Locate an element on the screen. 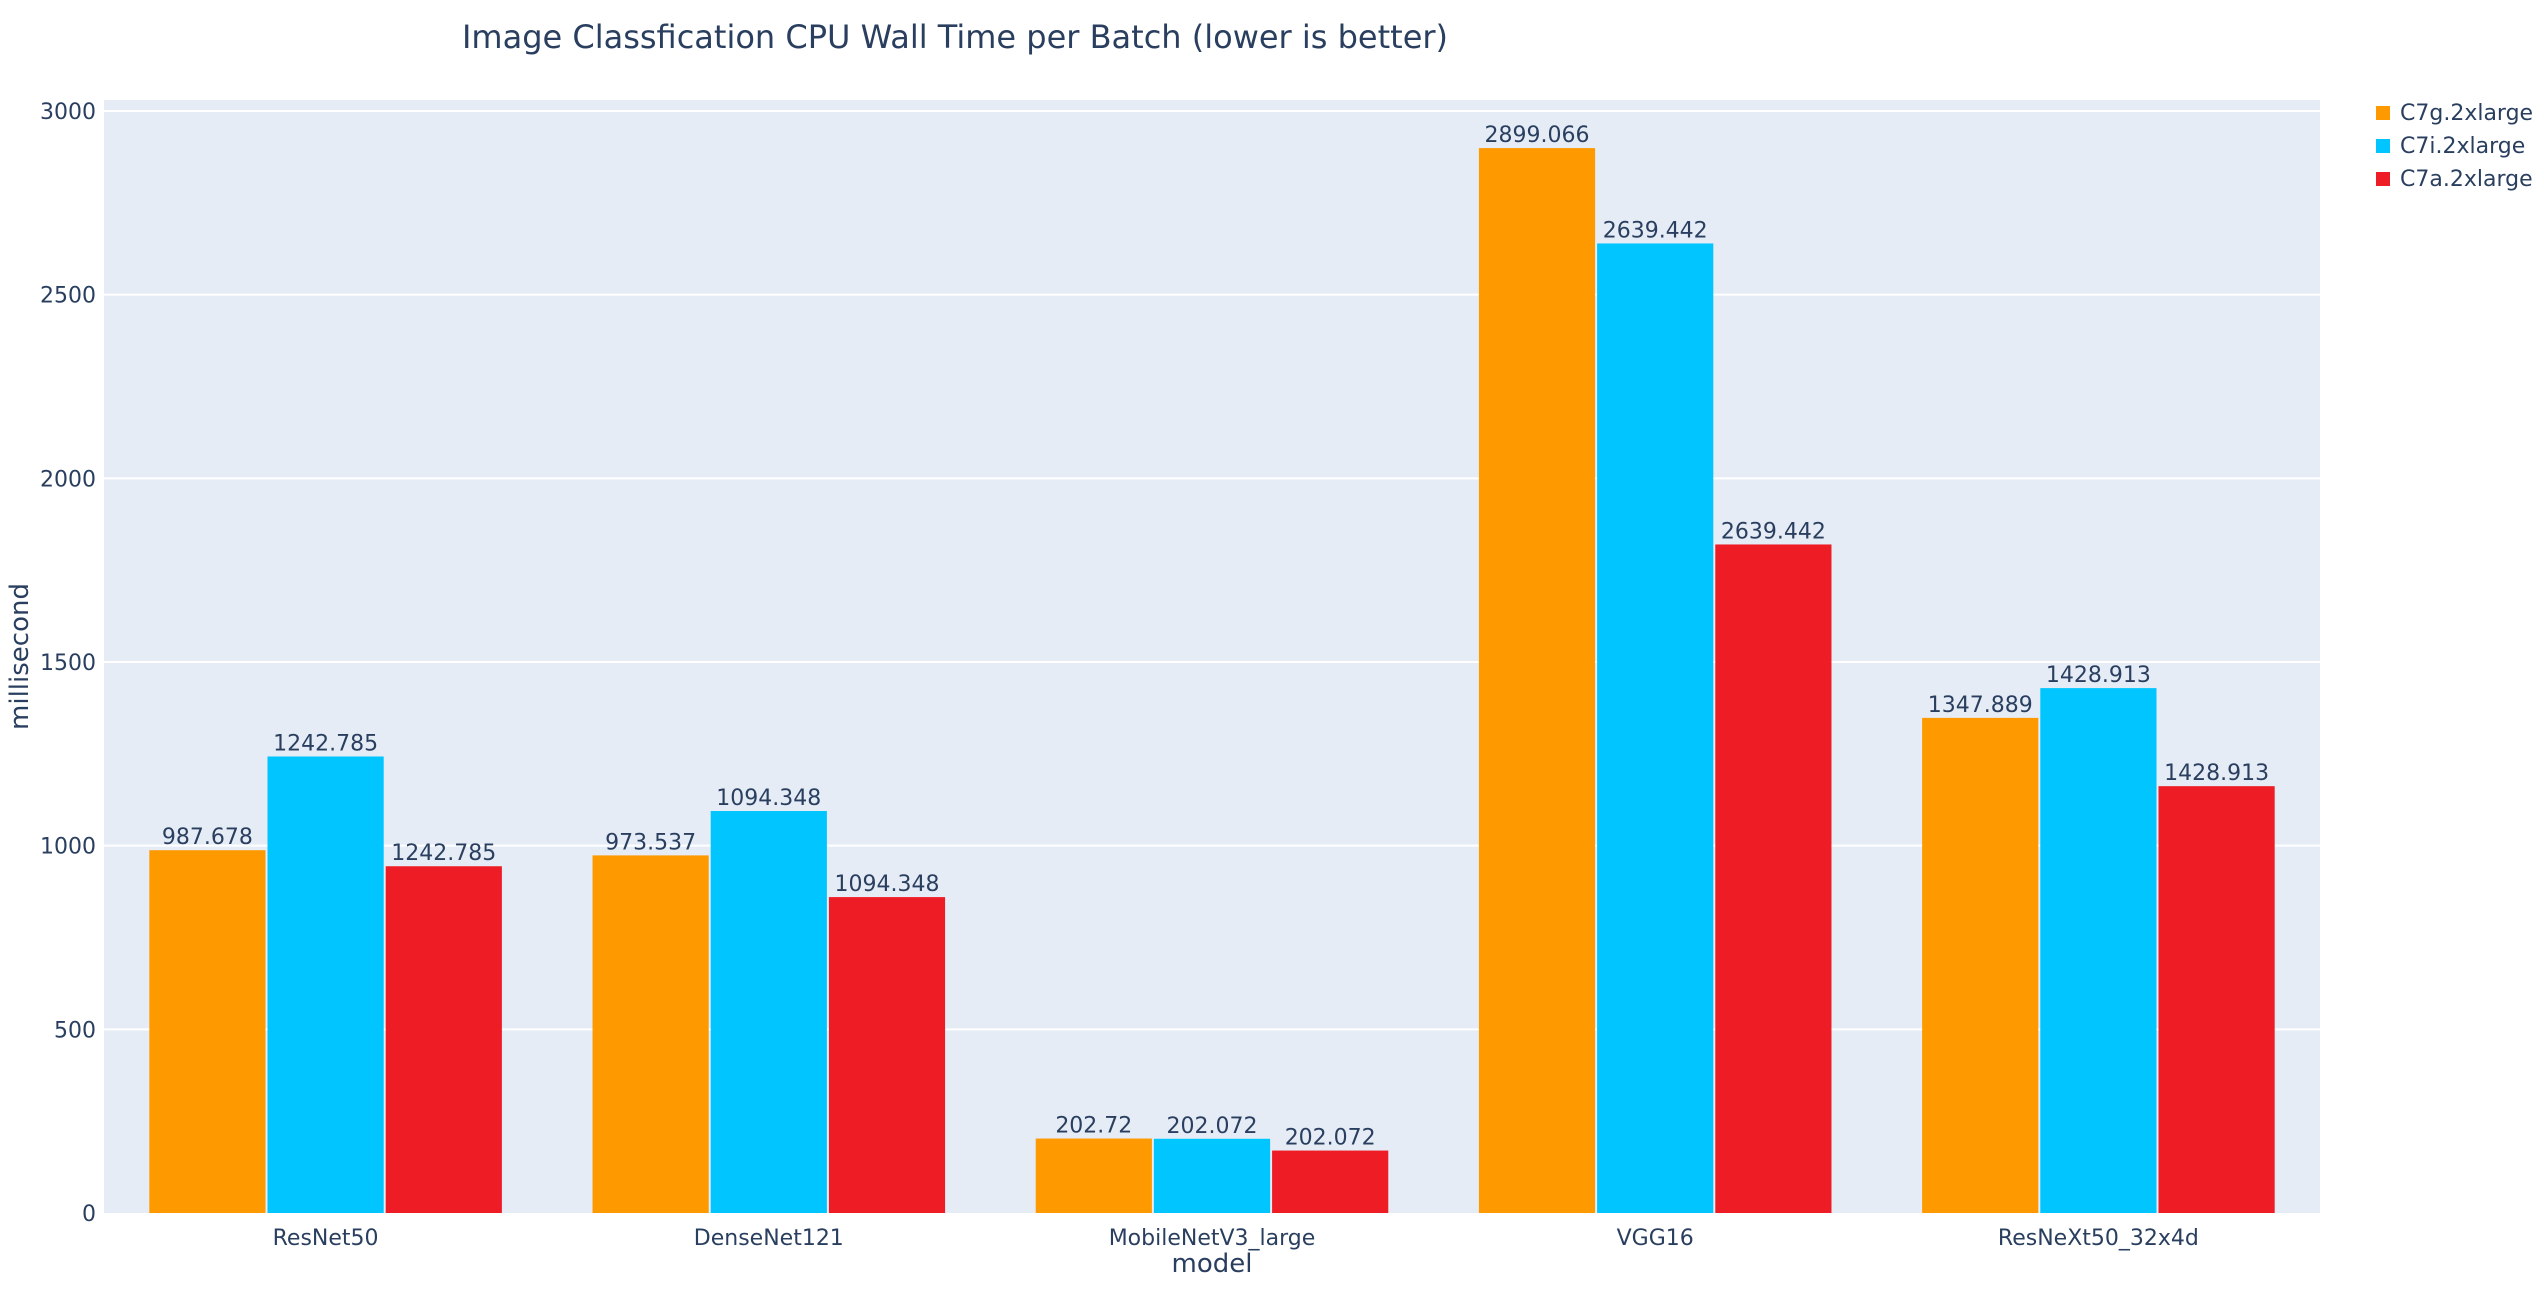 The height and width of the screenshot is (1293, 2544). bar-value-label: 1347.889 is located at coordinates (1980, 705).